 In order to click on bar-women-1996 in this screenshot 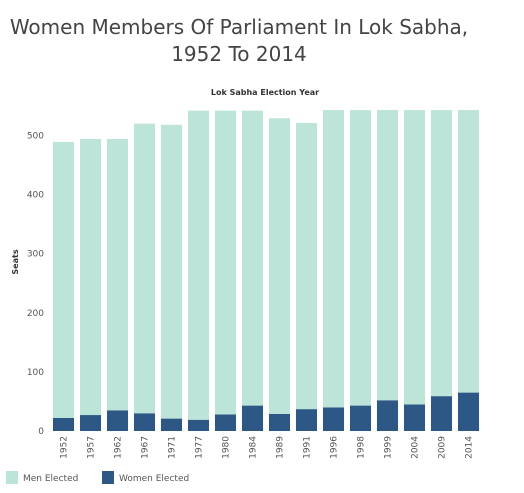, I will do `click(333, 419)`.